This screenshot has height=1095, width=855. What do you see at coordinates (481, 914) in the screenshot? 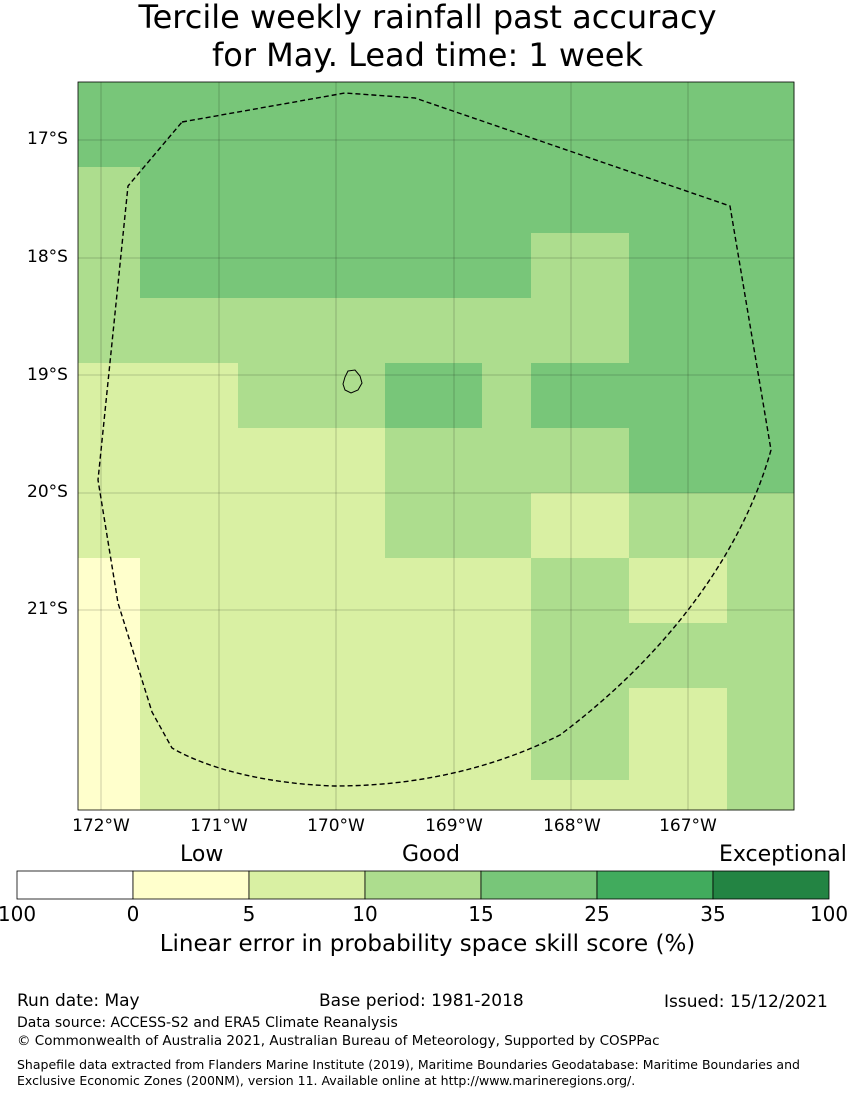
I see `colorbar-tick: 15` at bounding box center [481, 914].